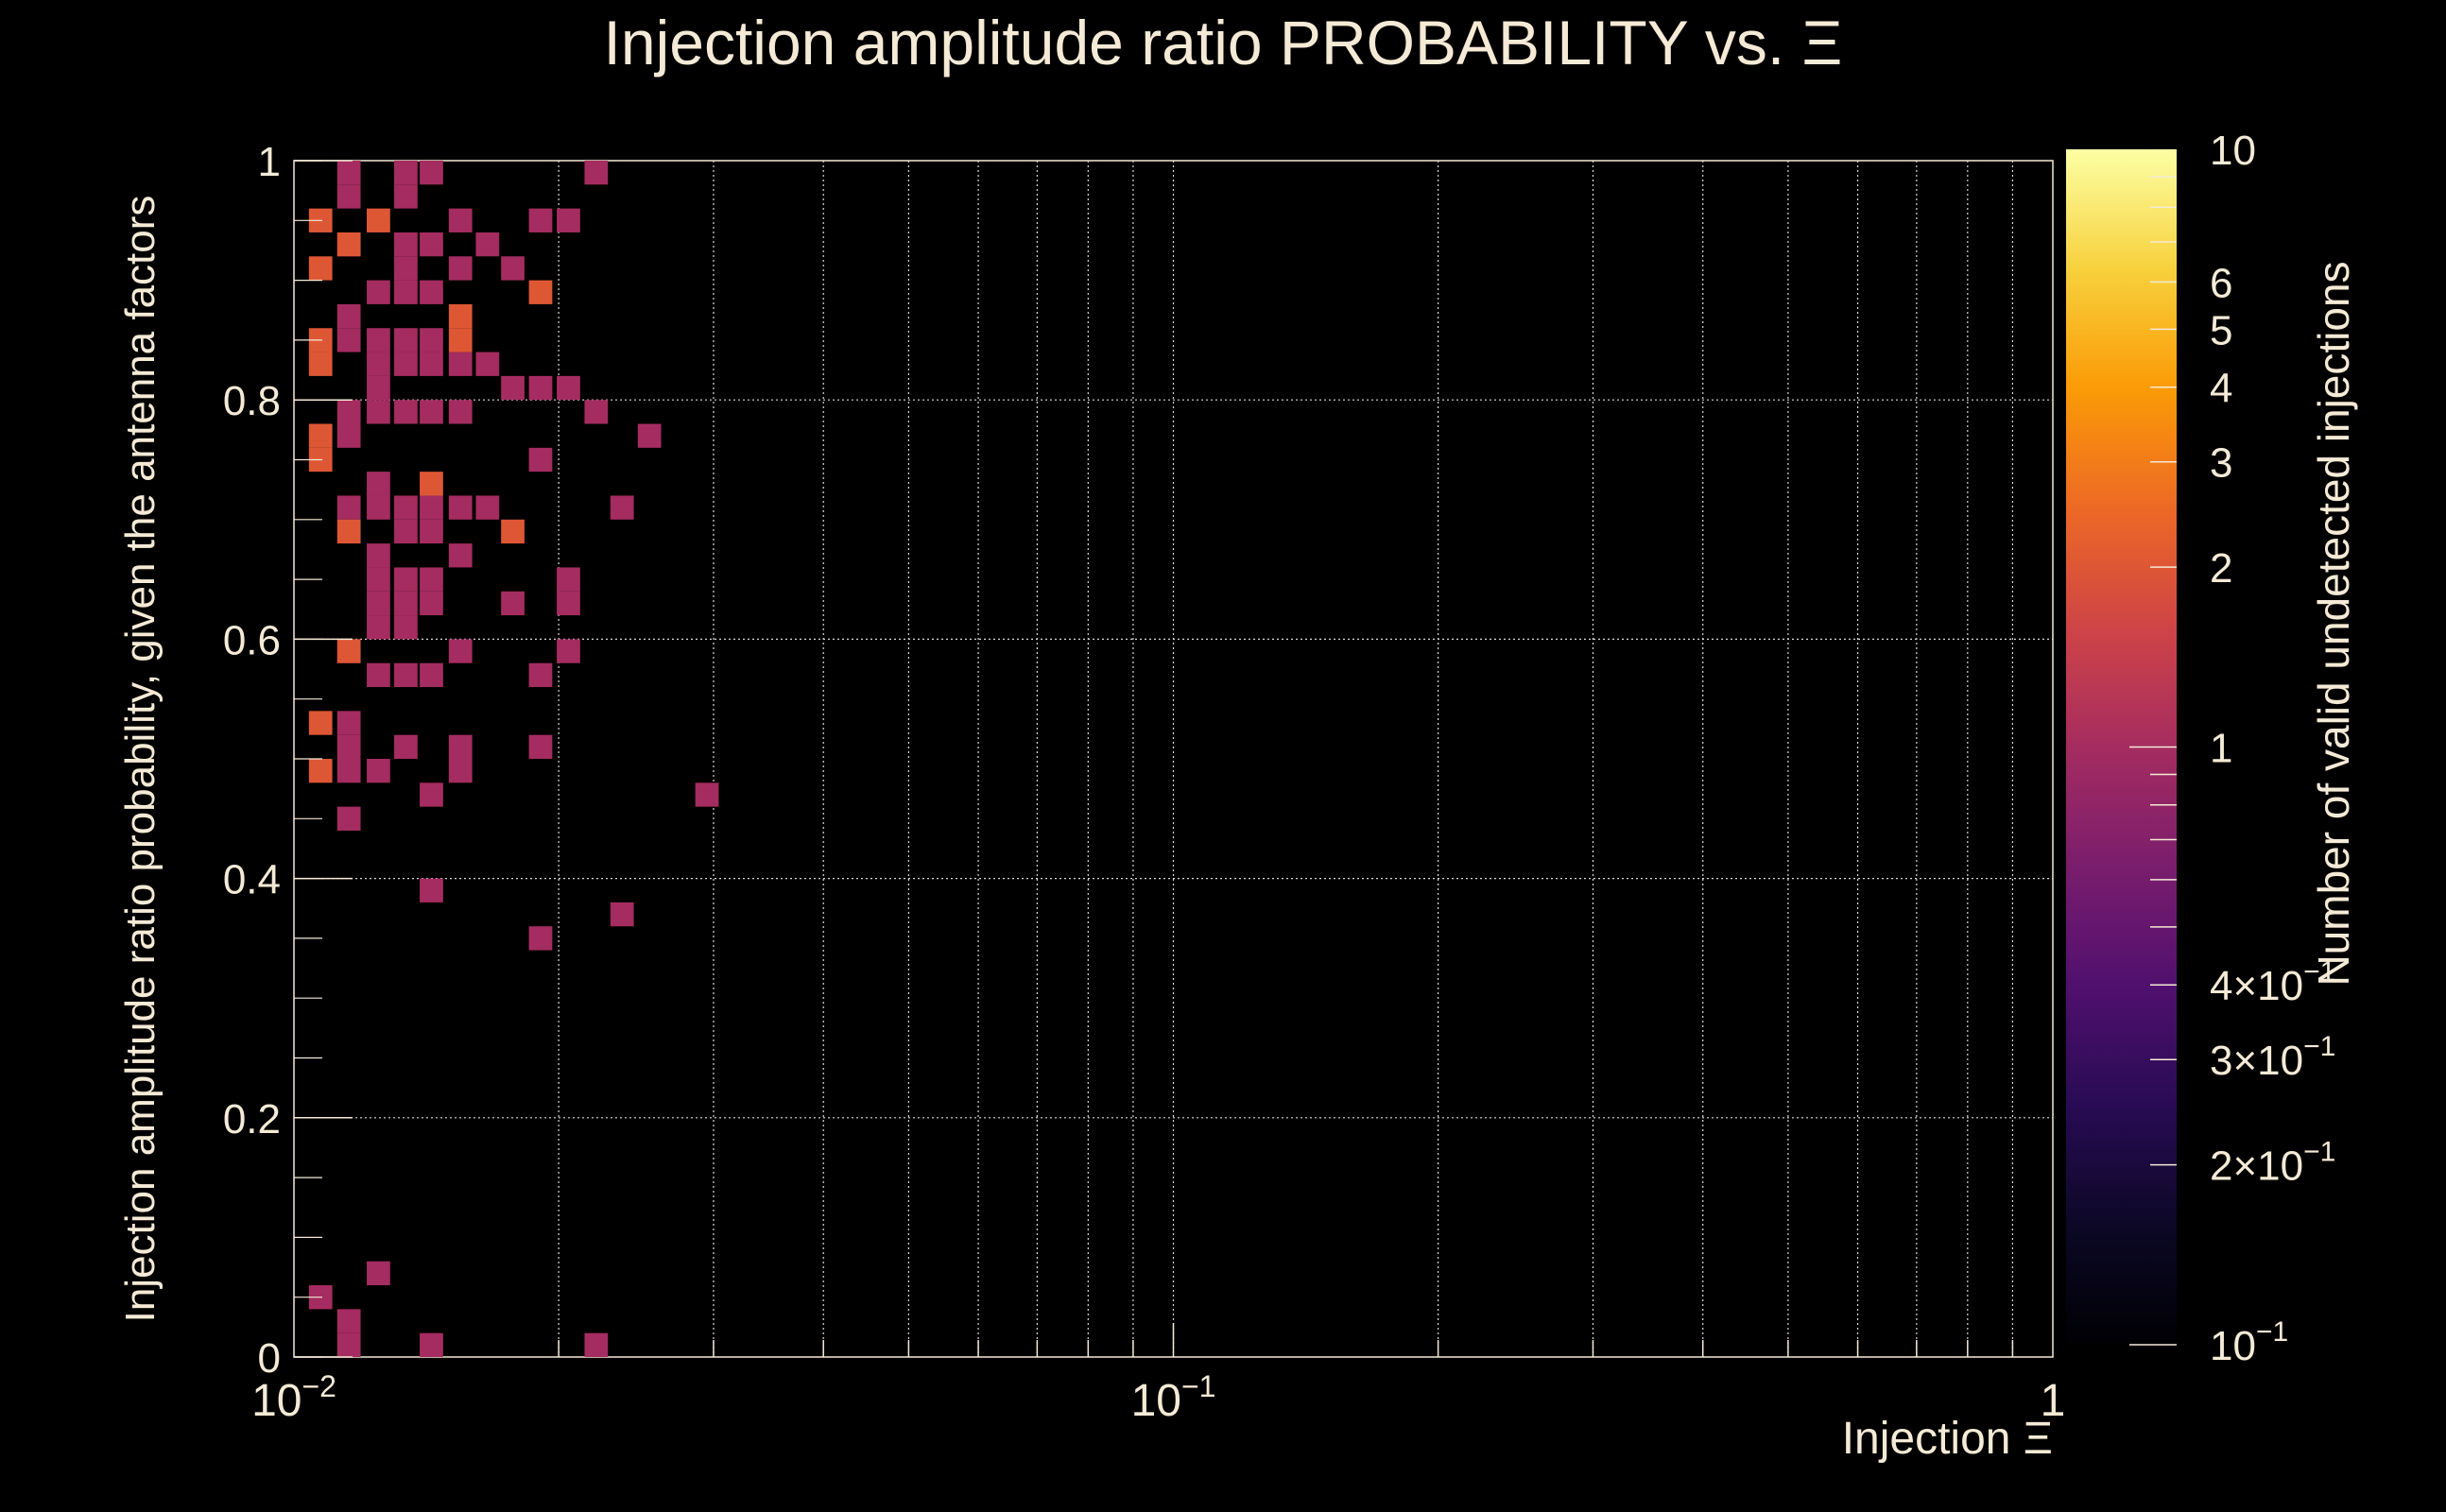 This screenshot has width=2446, height=1512. I want to click on colorbar-tick-label: 1, so click(2221, 749).